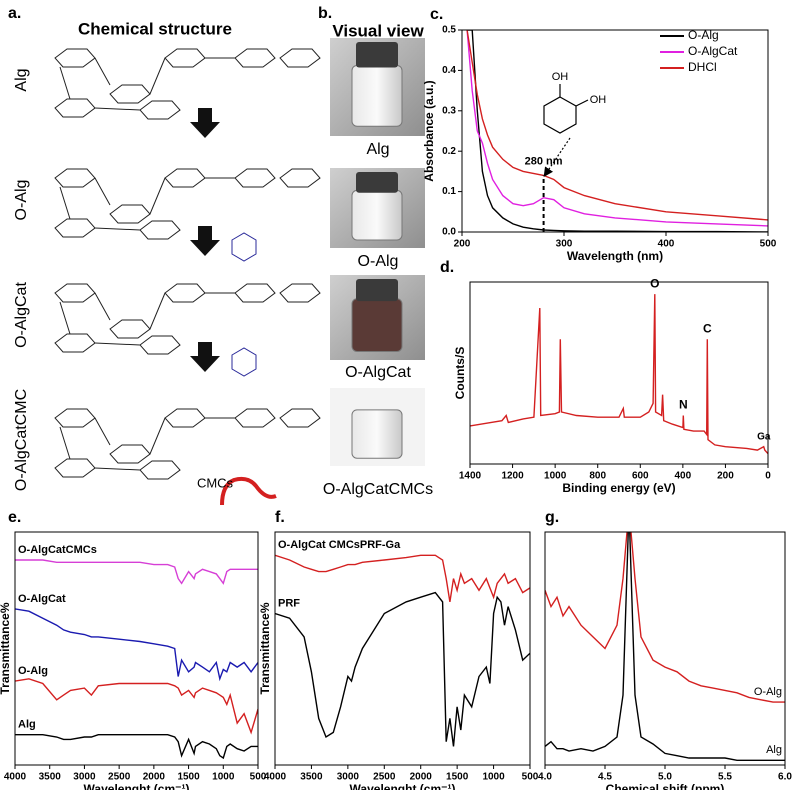 This screenshot has height=790, width=797. Describe the element at coordinates (597, 476) in the screenshot. I see `x-tick-label: 800` at that location.